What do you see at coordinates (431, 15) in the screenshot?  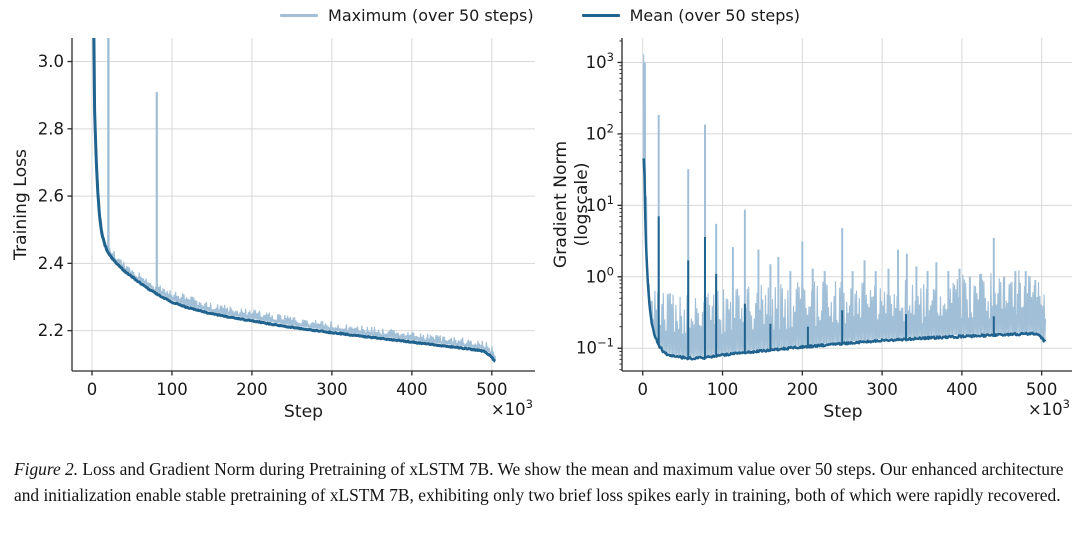 I see `legend-label-maximum: Maximum (over 50 steps)` at bounding box center [431, 15].